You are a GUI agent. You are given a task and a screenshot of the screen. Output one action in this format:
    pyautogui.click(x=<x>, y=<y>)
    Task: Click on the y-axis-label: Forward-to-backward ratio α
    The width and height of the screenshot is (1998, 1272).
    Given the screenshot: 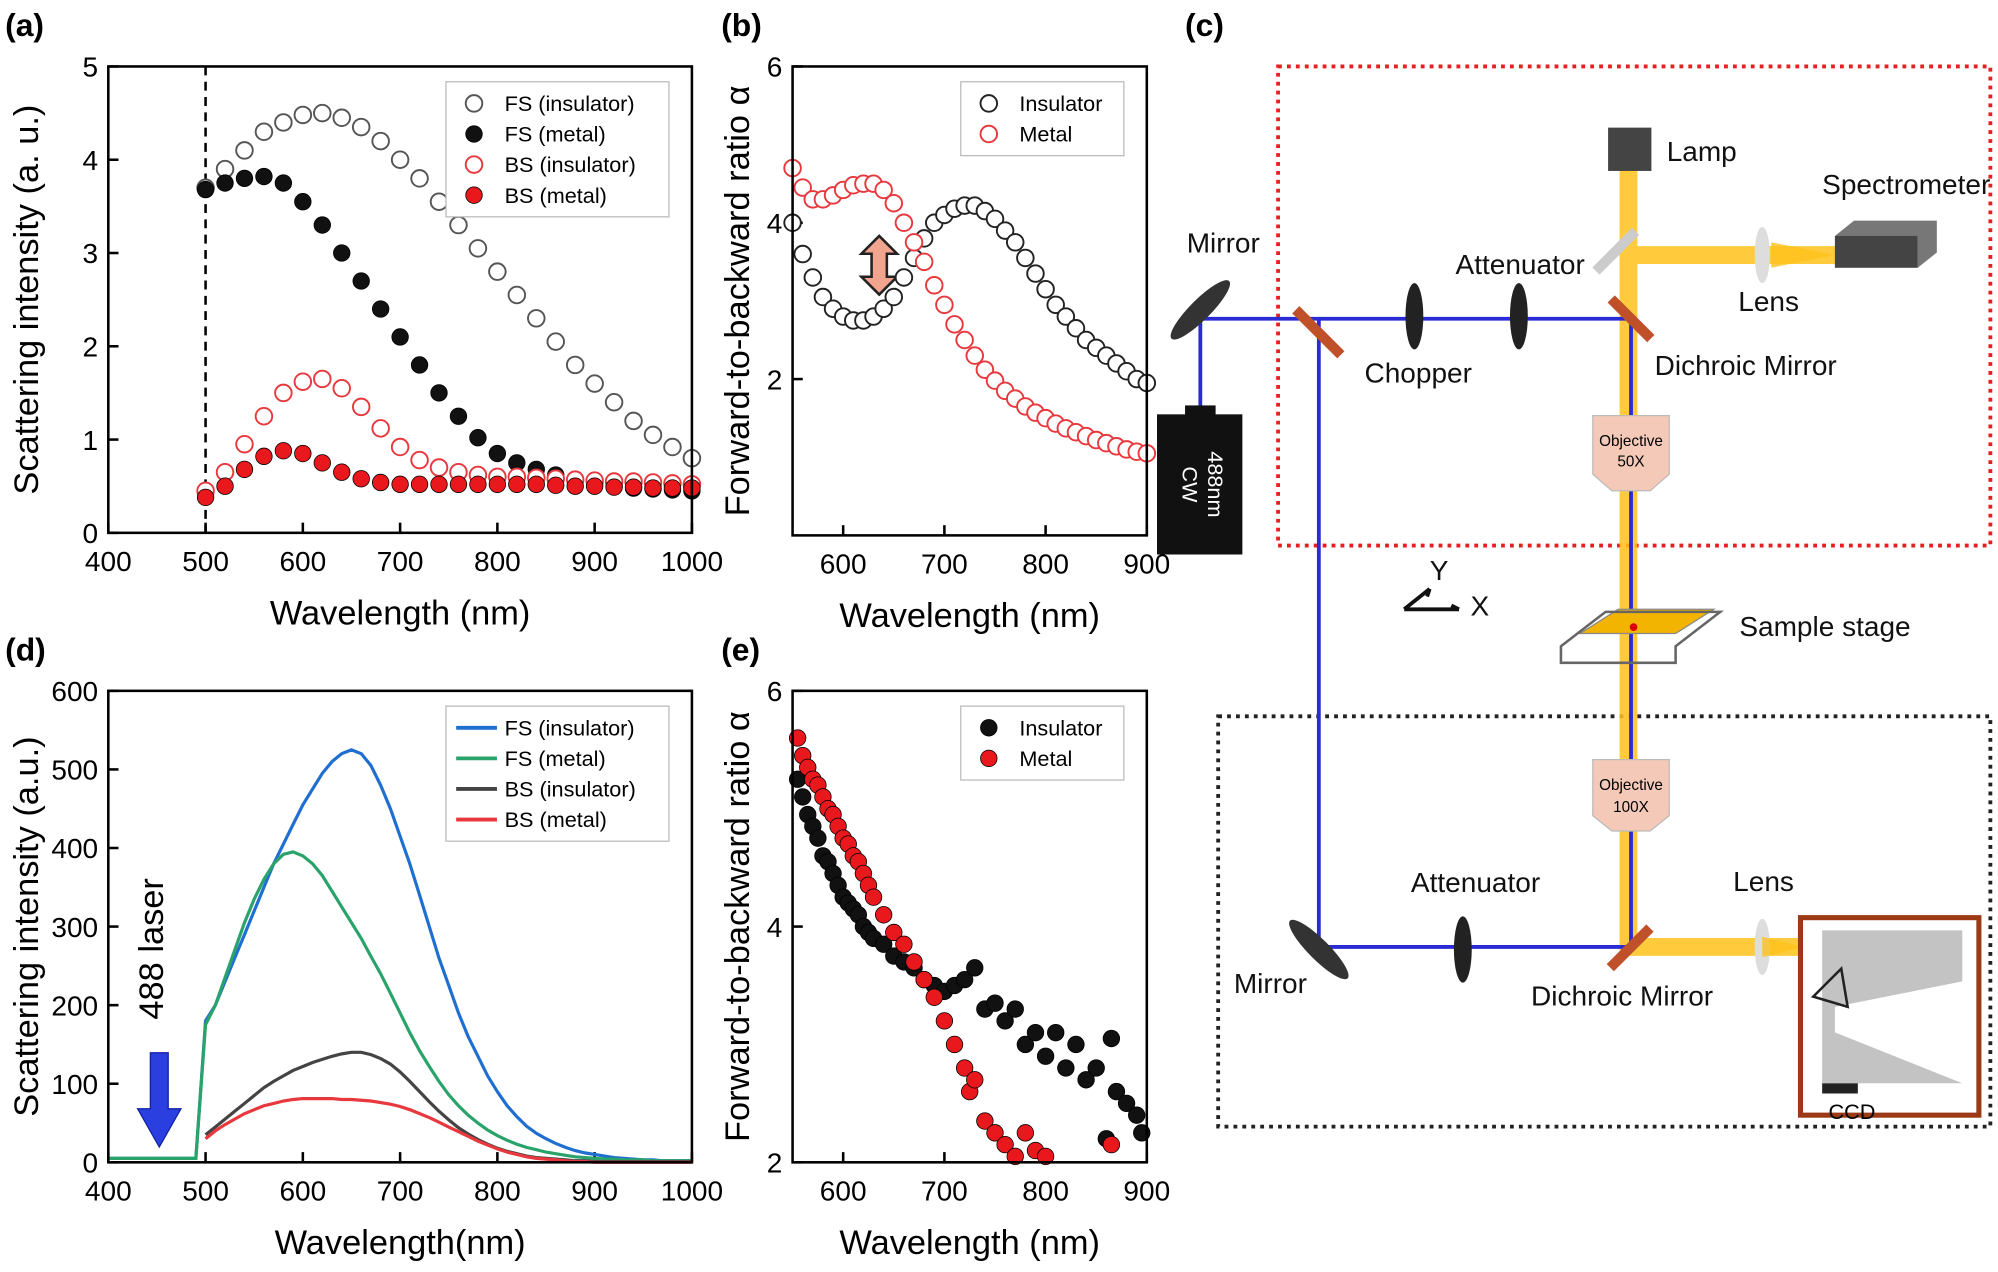 What is the action you would take?
    pyautogui.click(x=738, y=301)
    